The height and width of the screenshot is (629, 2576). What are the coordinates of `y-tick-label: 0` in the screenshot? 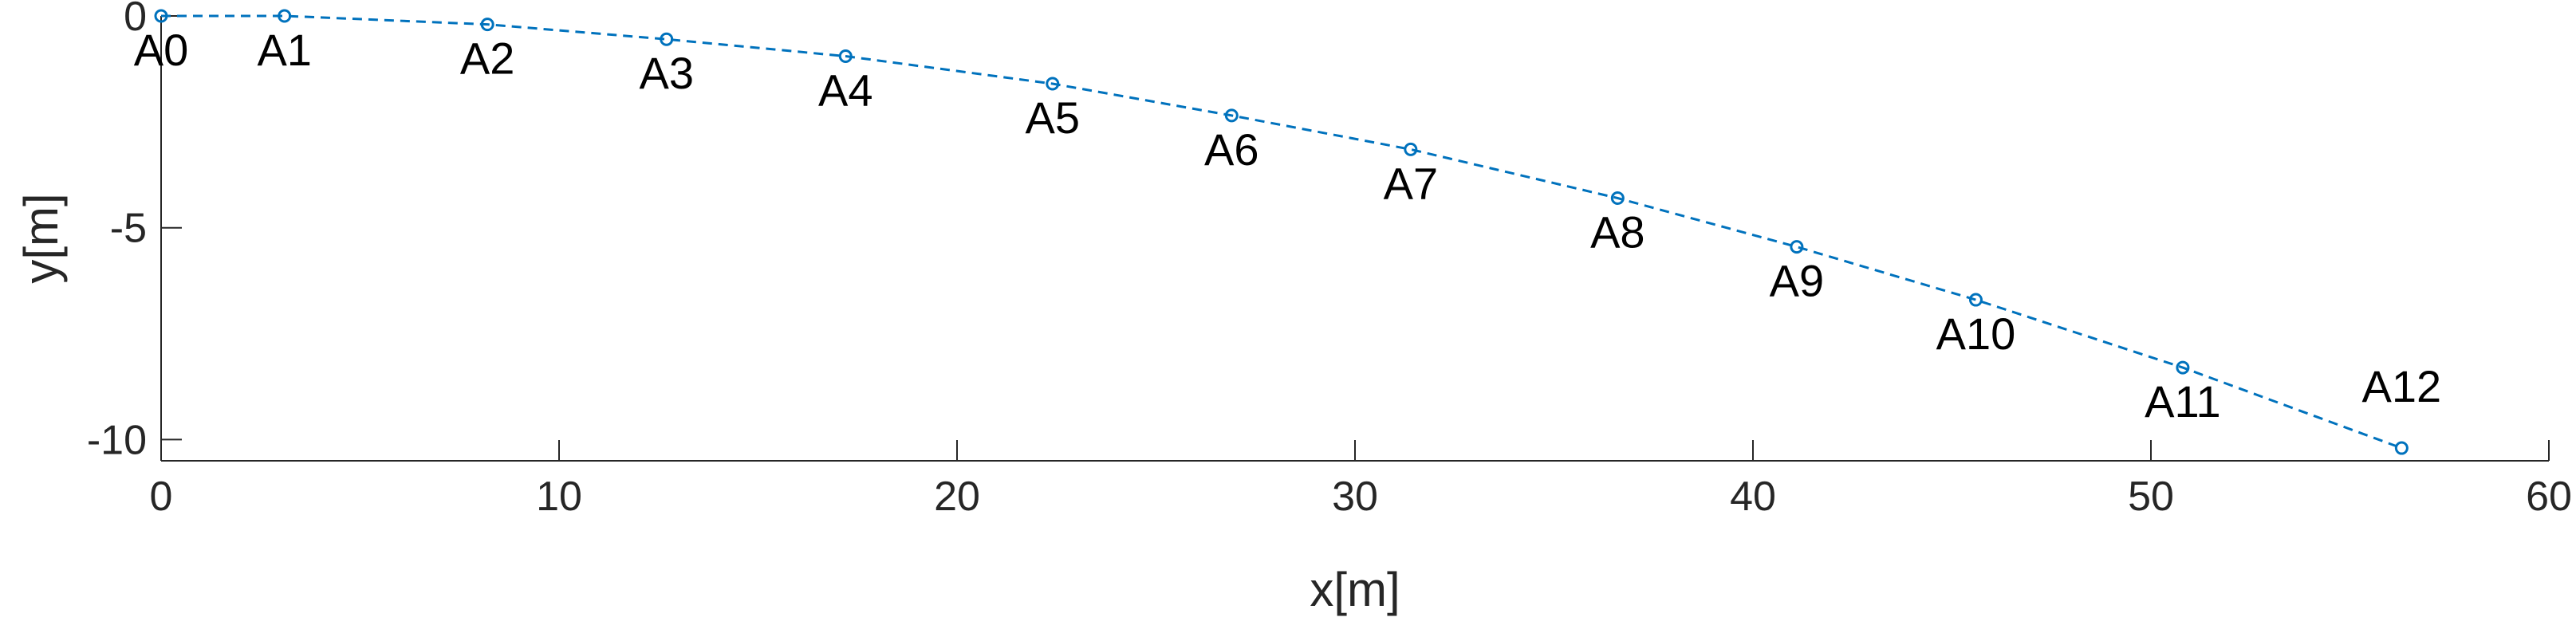 It's located at (135, 20).